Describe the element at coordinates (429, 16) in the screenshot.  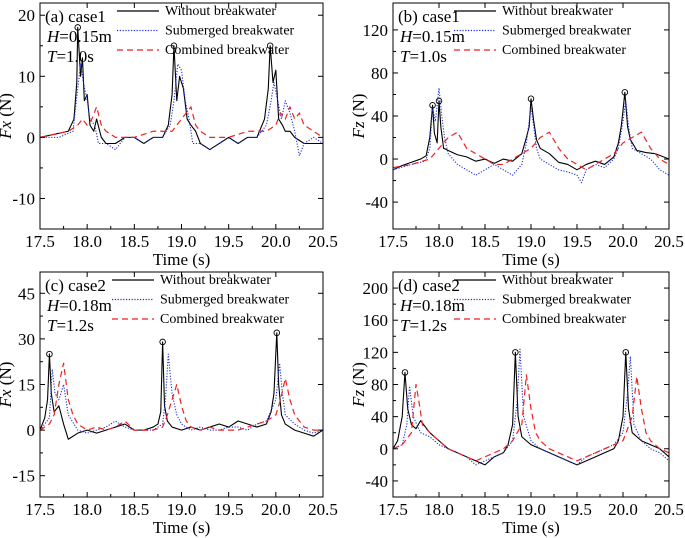
I see `panel-label: (b) case1` at that location.